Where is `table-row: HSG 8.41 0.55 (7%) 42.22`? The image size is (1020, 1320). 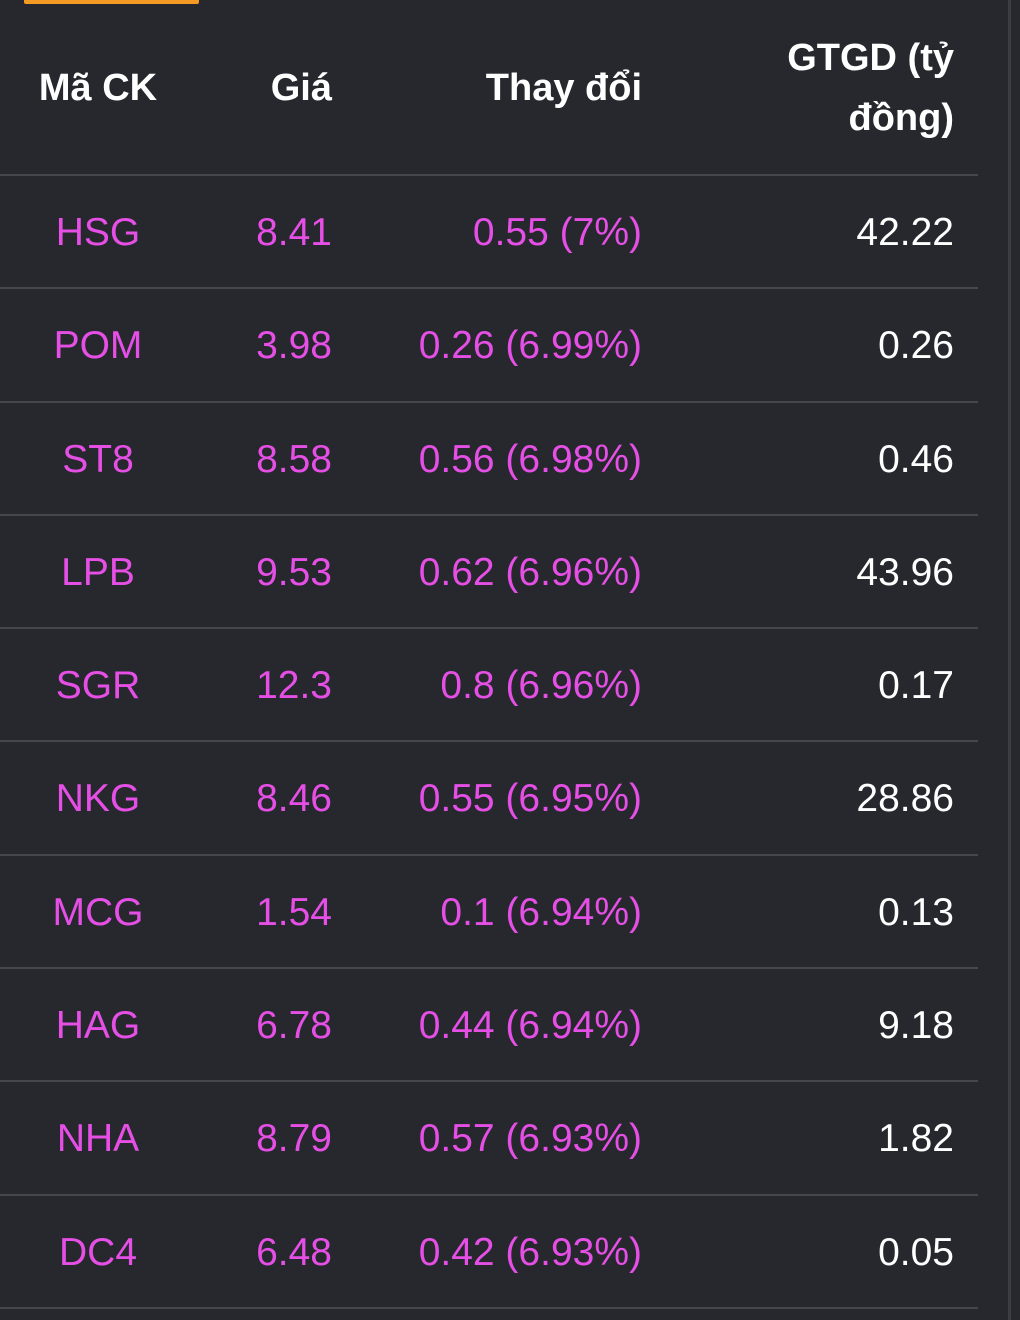 table-row: HSG 8.41 0.55 (7%) 42.22 is located at coordinates (489, 233).